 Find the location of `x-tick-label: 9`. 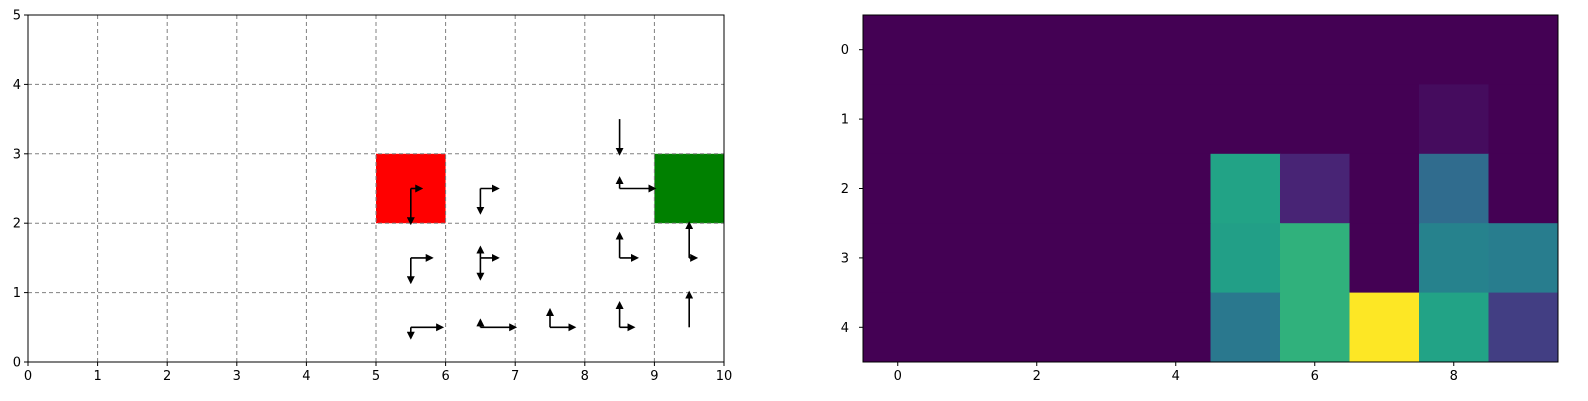

x-tick-label: 9 is located at coordinates (654, 376).